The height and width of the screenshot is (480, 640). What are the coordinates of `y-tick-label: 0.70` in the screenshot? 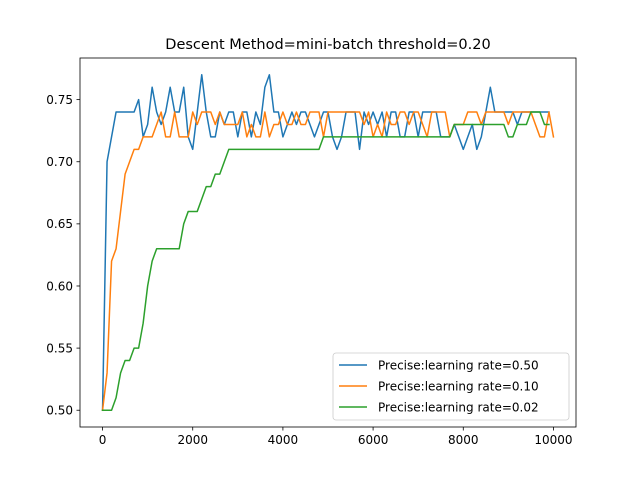 It's located at (59, 162).